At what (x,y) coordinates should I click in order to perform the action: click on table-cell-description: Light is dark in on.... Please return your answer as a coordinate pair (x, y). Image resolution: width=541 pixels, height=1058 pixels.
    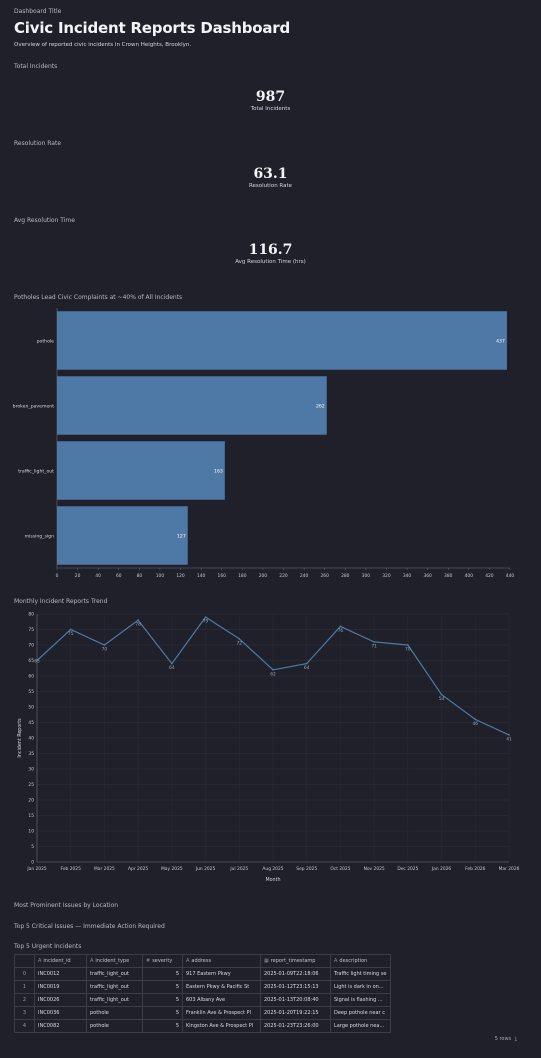
    Looking at the image, I should click on (360, 987).